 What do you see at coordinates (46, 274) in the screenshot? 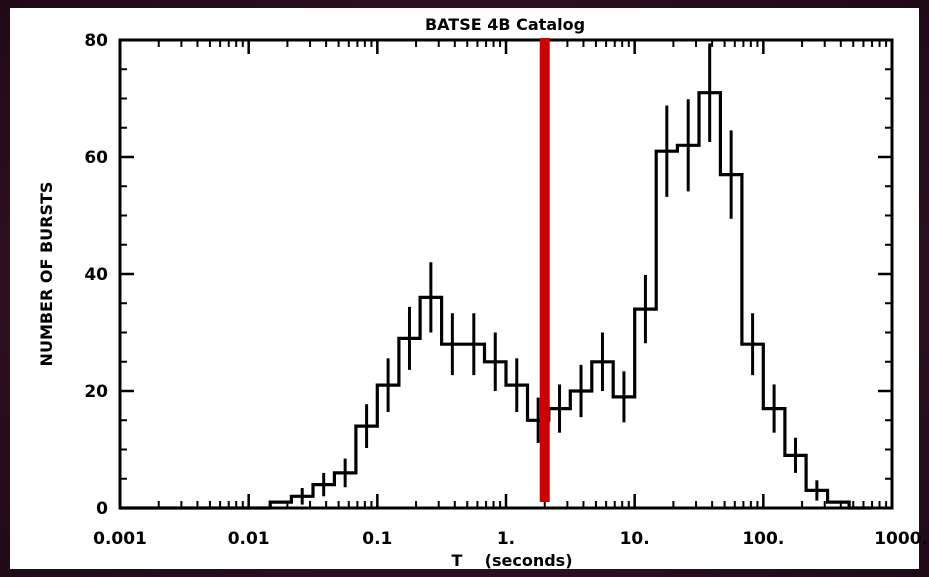
I see `y-axis-label: NUMBER OF BURSTS` at bounding box center [46, 274].